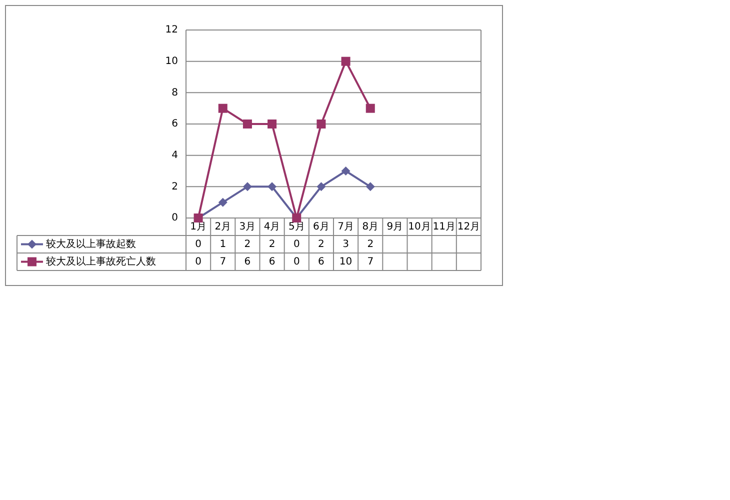  Describe the element at coordinates (223, 244) in the screenshot. I see `data-label: 1` at that location.